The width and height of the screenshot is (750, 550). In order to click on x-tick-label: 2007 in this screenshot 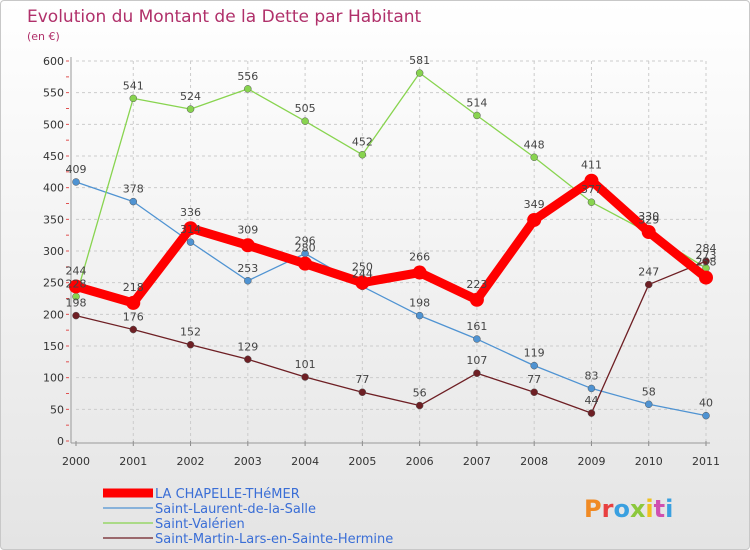, I will do `click(477, 461)`.